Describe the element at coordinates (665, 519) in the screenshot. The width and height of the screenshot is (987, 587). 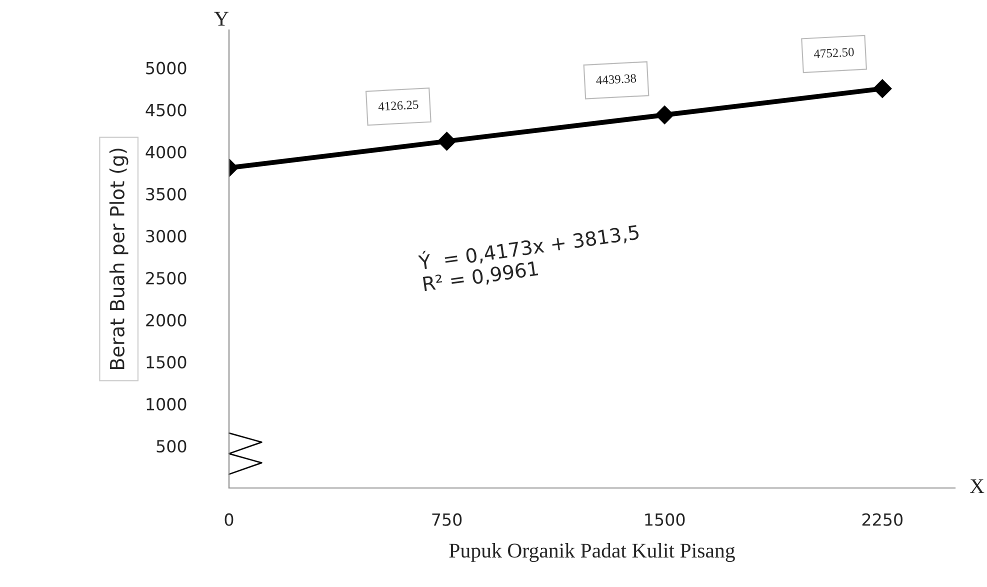
I see `x-tick-label: 1500` at that location.